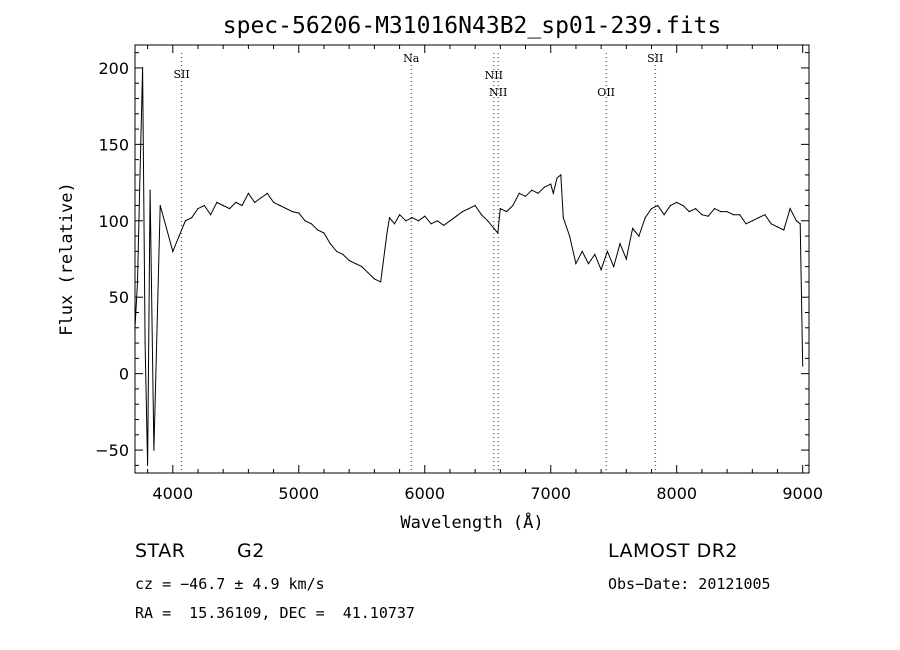  Describe the element at coordinates (172, 493) in the screenshot. I see `x-tick-label: 4000` at that location.